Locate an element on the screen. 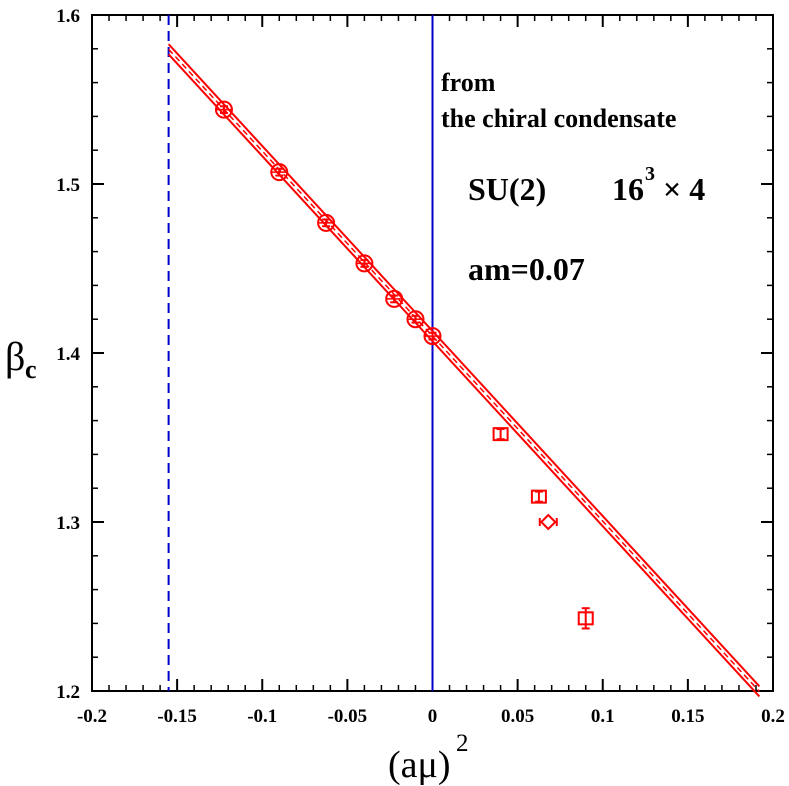  y-tick-label: 1.6 is located at coordinates (68, 16).